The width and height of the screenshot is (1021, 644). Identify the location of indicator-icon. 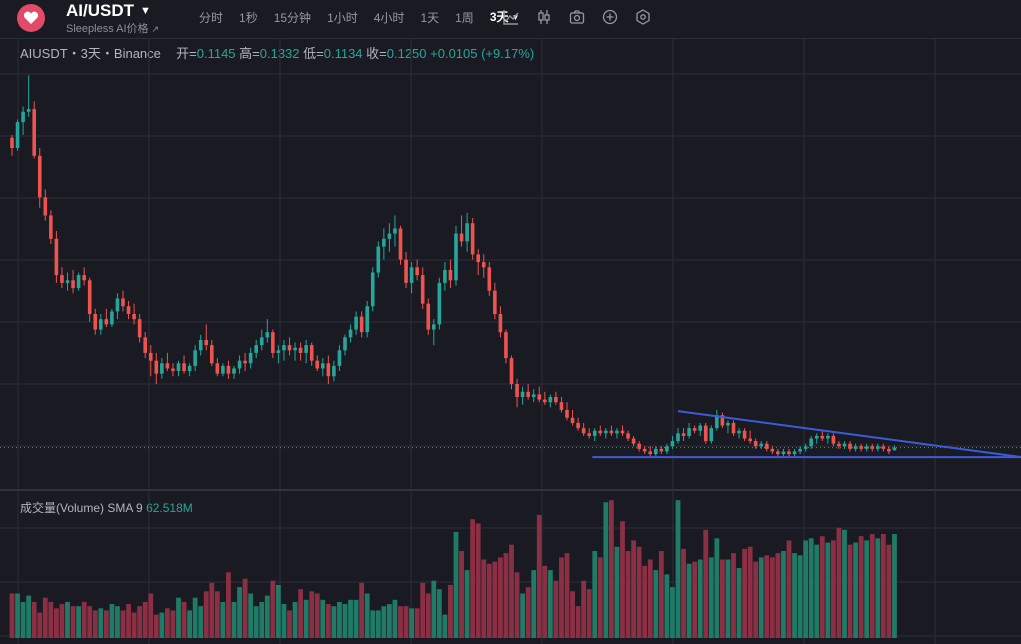
(511, 17).